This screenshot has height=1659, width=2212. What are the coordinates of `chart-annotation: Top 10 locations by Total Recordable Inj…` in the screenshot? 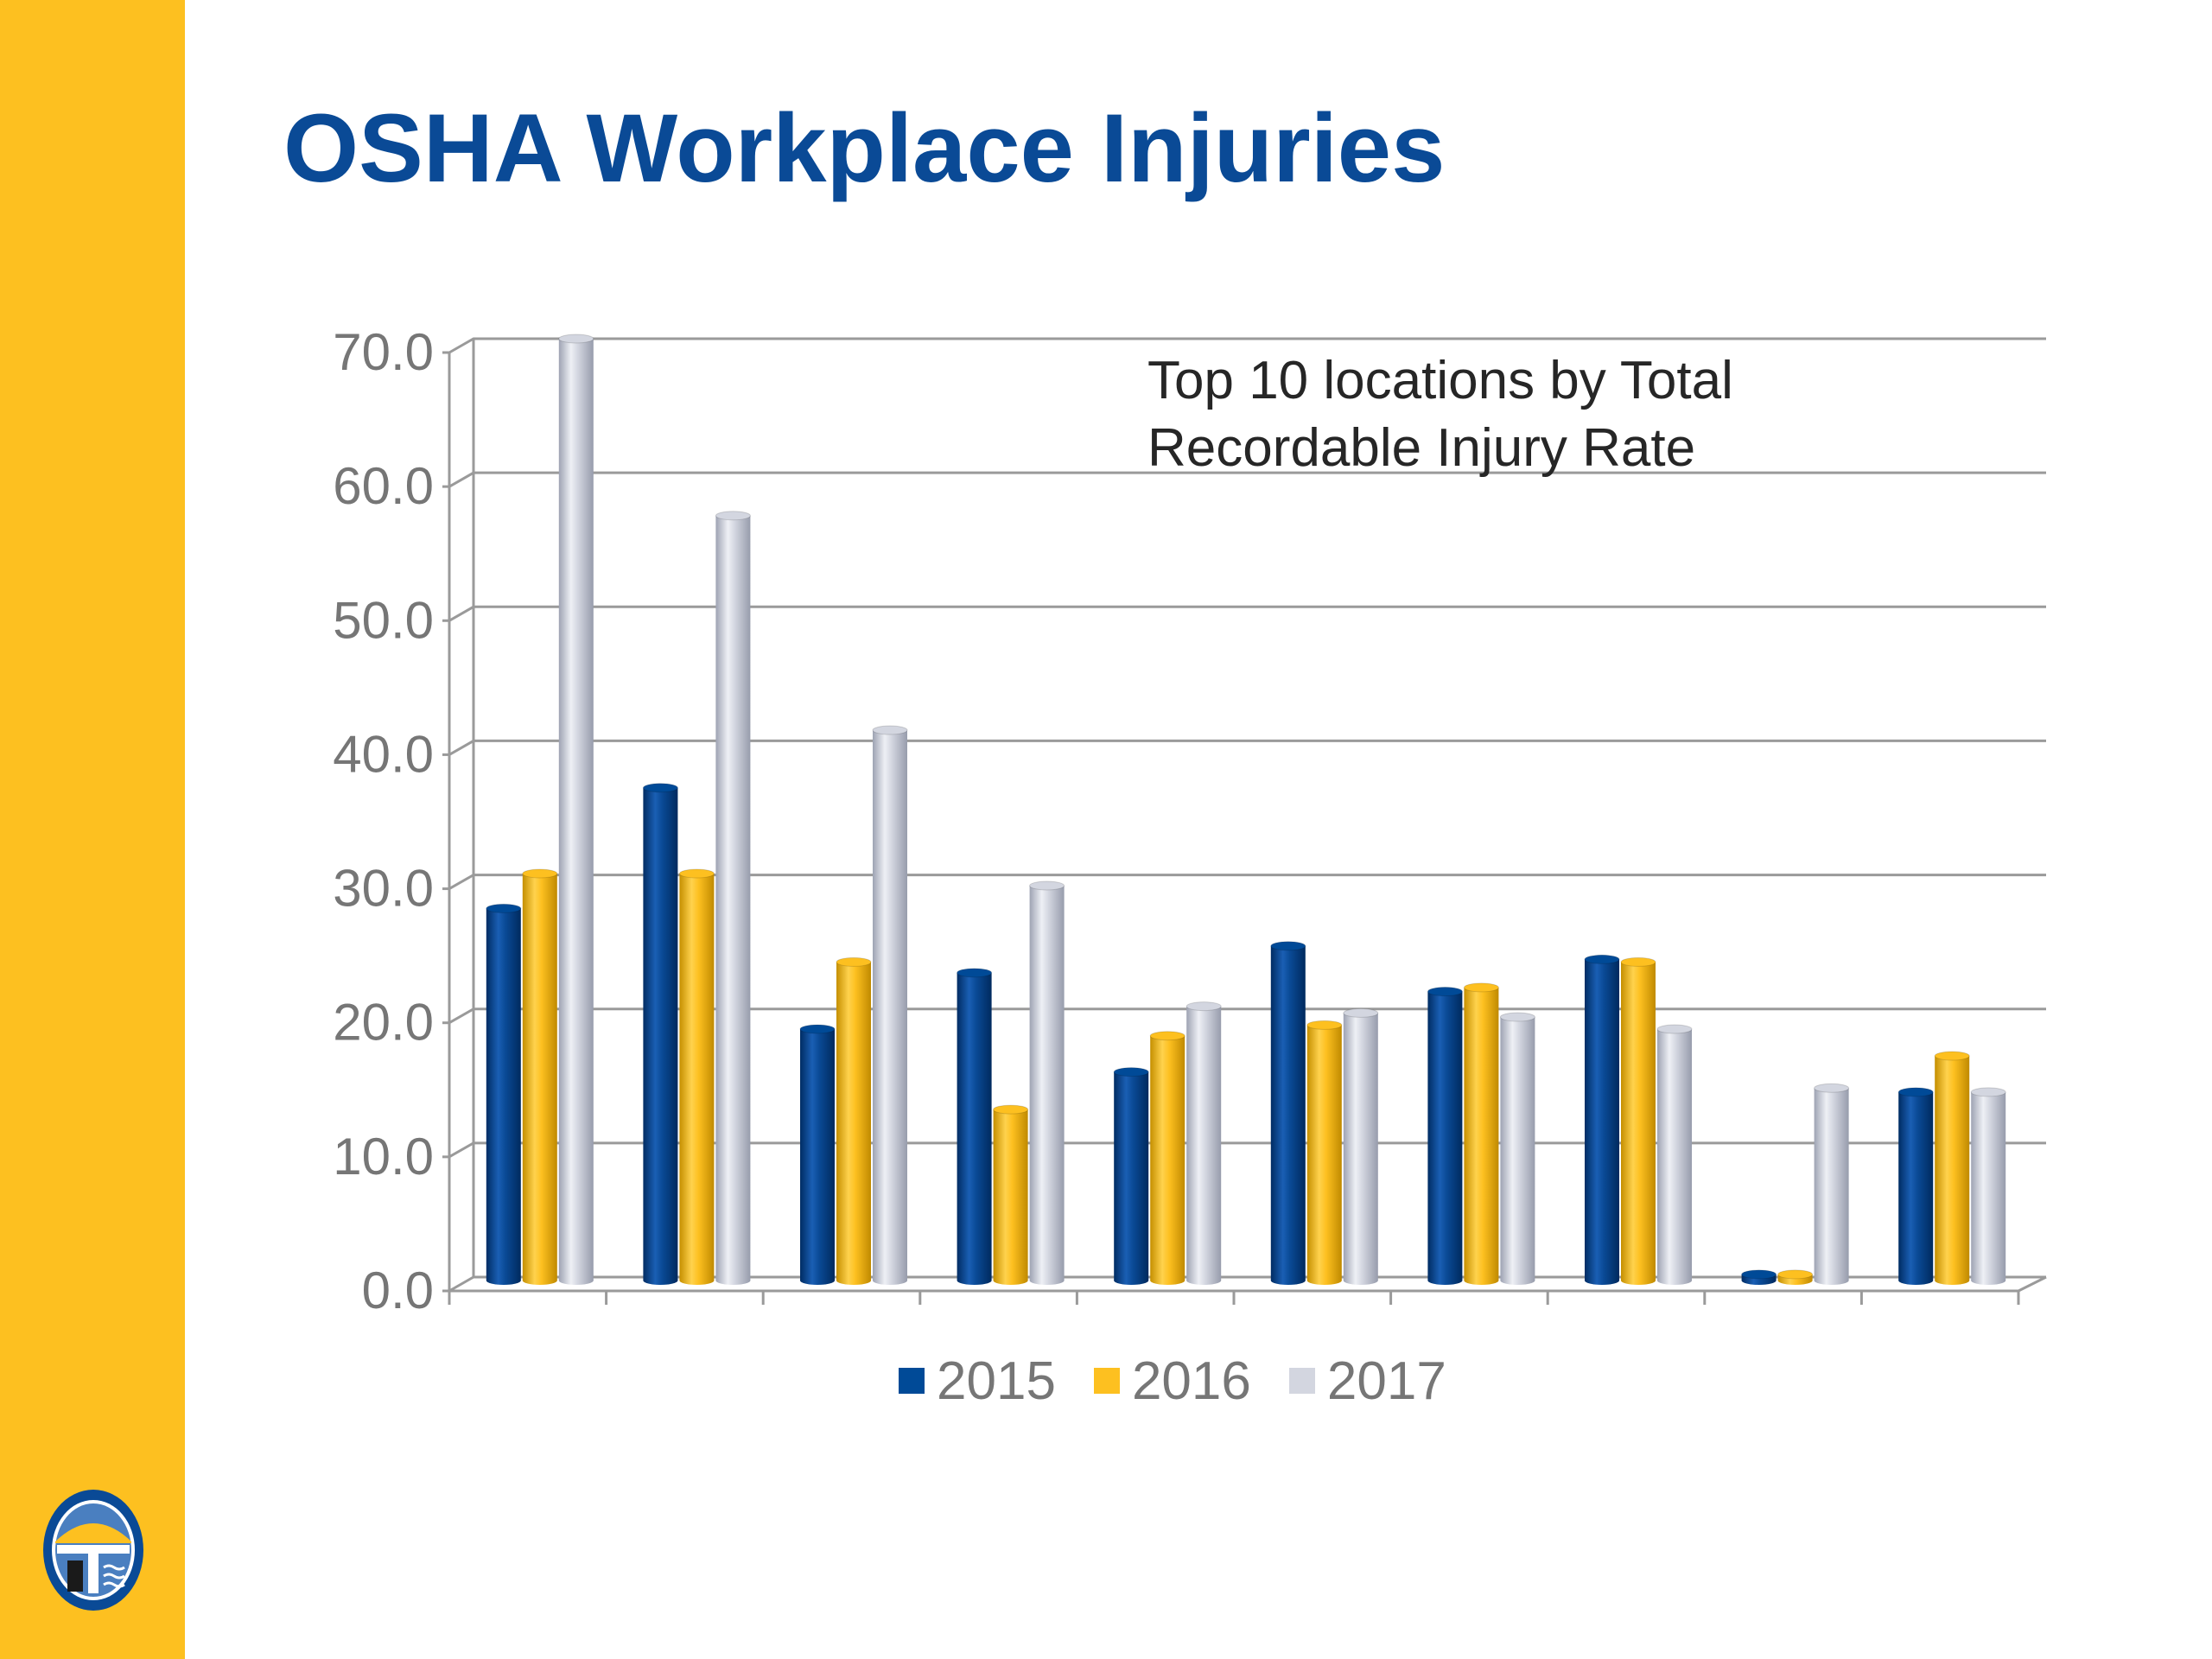 It's located at (1440, 414).